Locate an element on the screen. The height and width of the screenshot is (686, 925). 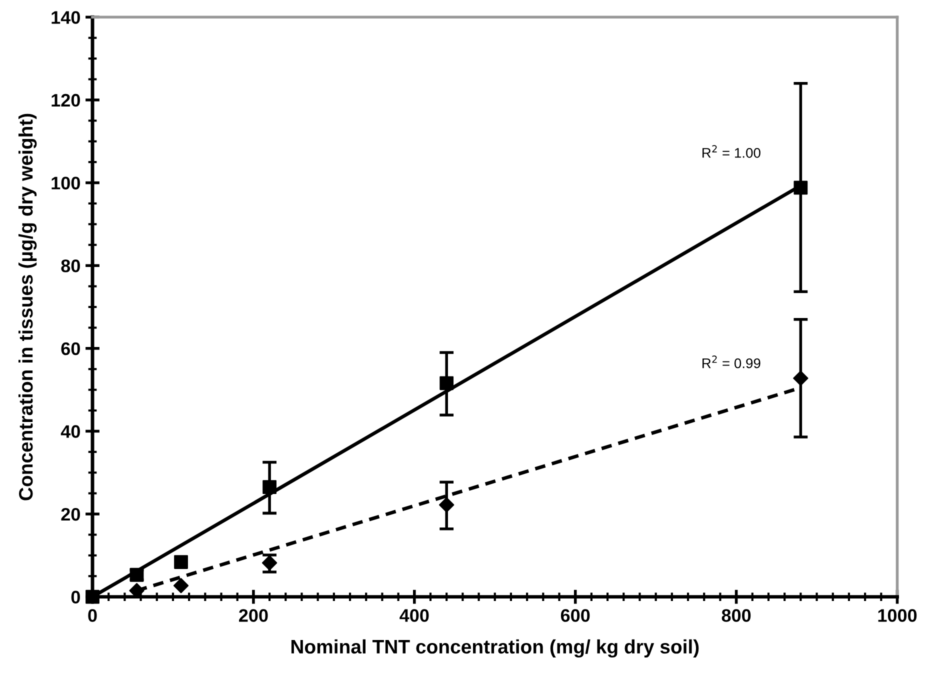
y-tick-label: 140 is located at coordinates (66, 17).